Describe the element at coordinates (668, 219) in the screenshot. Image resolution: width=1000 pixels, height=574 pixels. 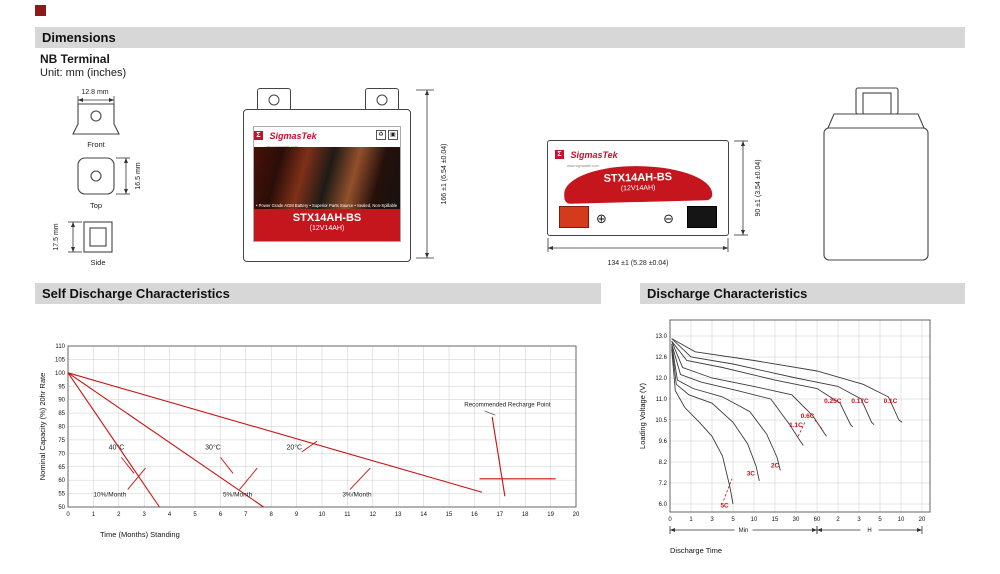
I see `minus-symbol: ⊖` at that location.